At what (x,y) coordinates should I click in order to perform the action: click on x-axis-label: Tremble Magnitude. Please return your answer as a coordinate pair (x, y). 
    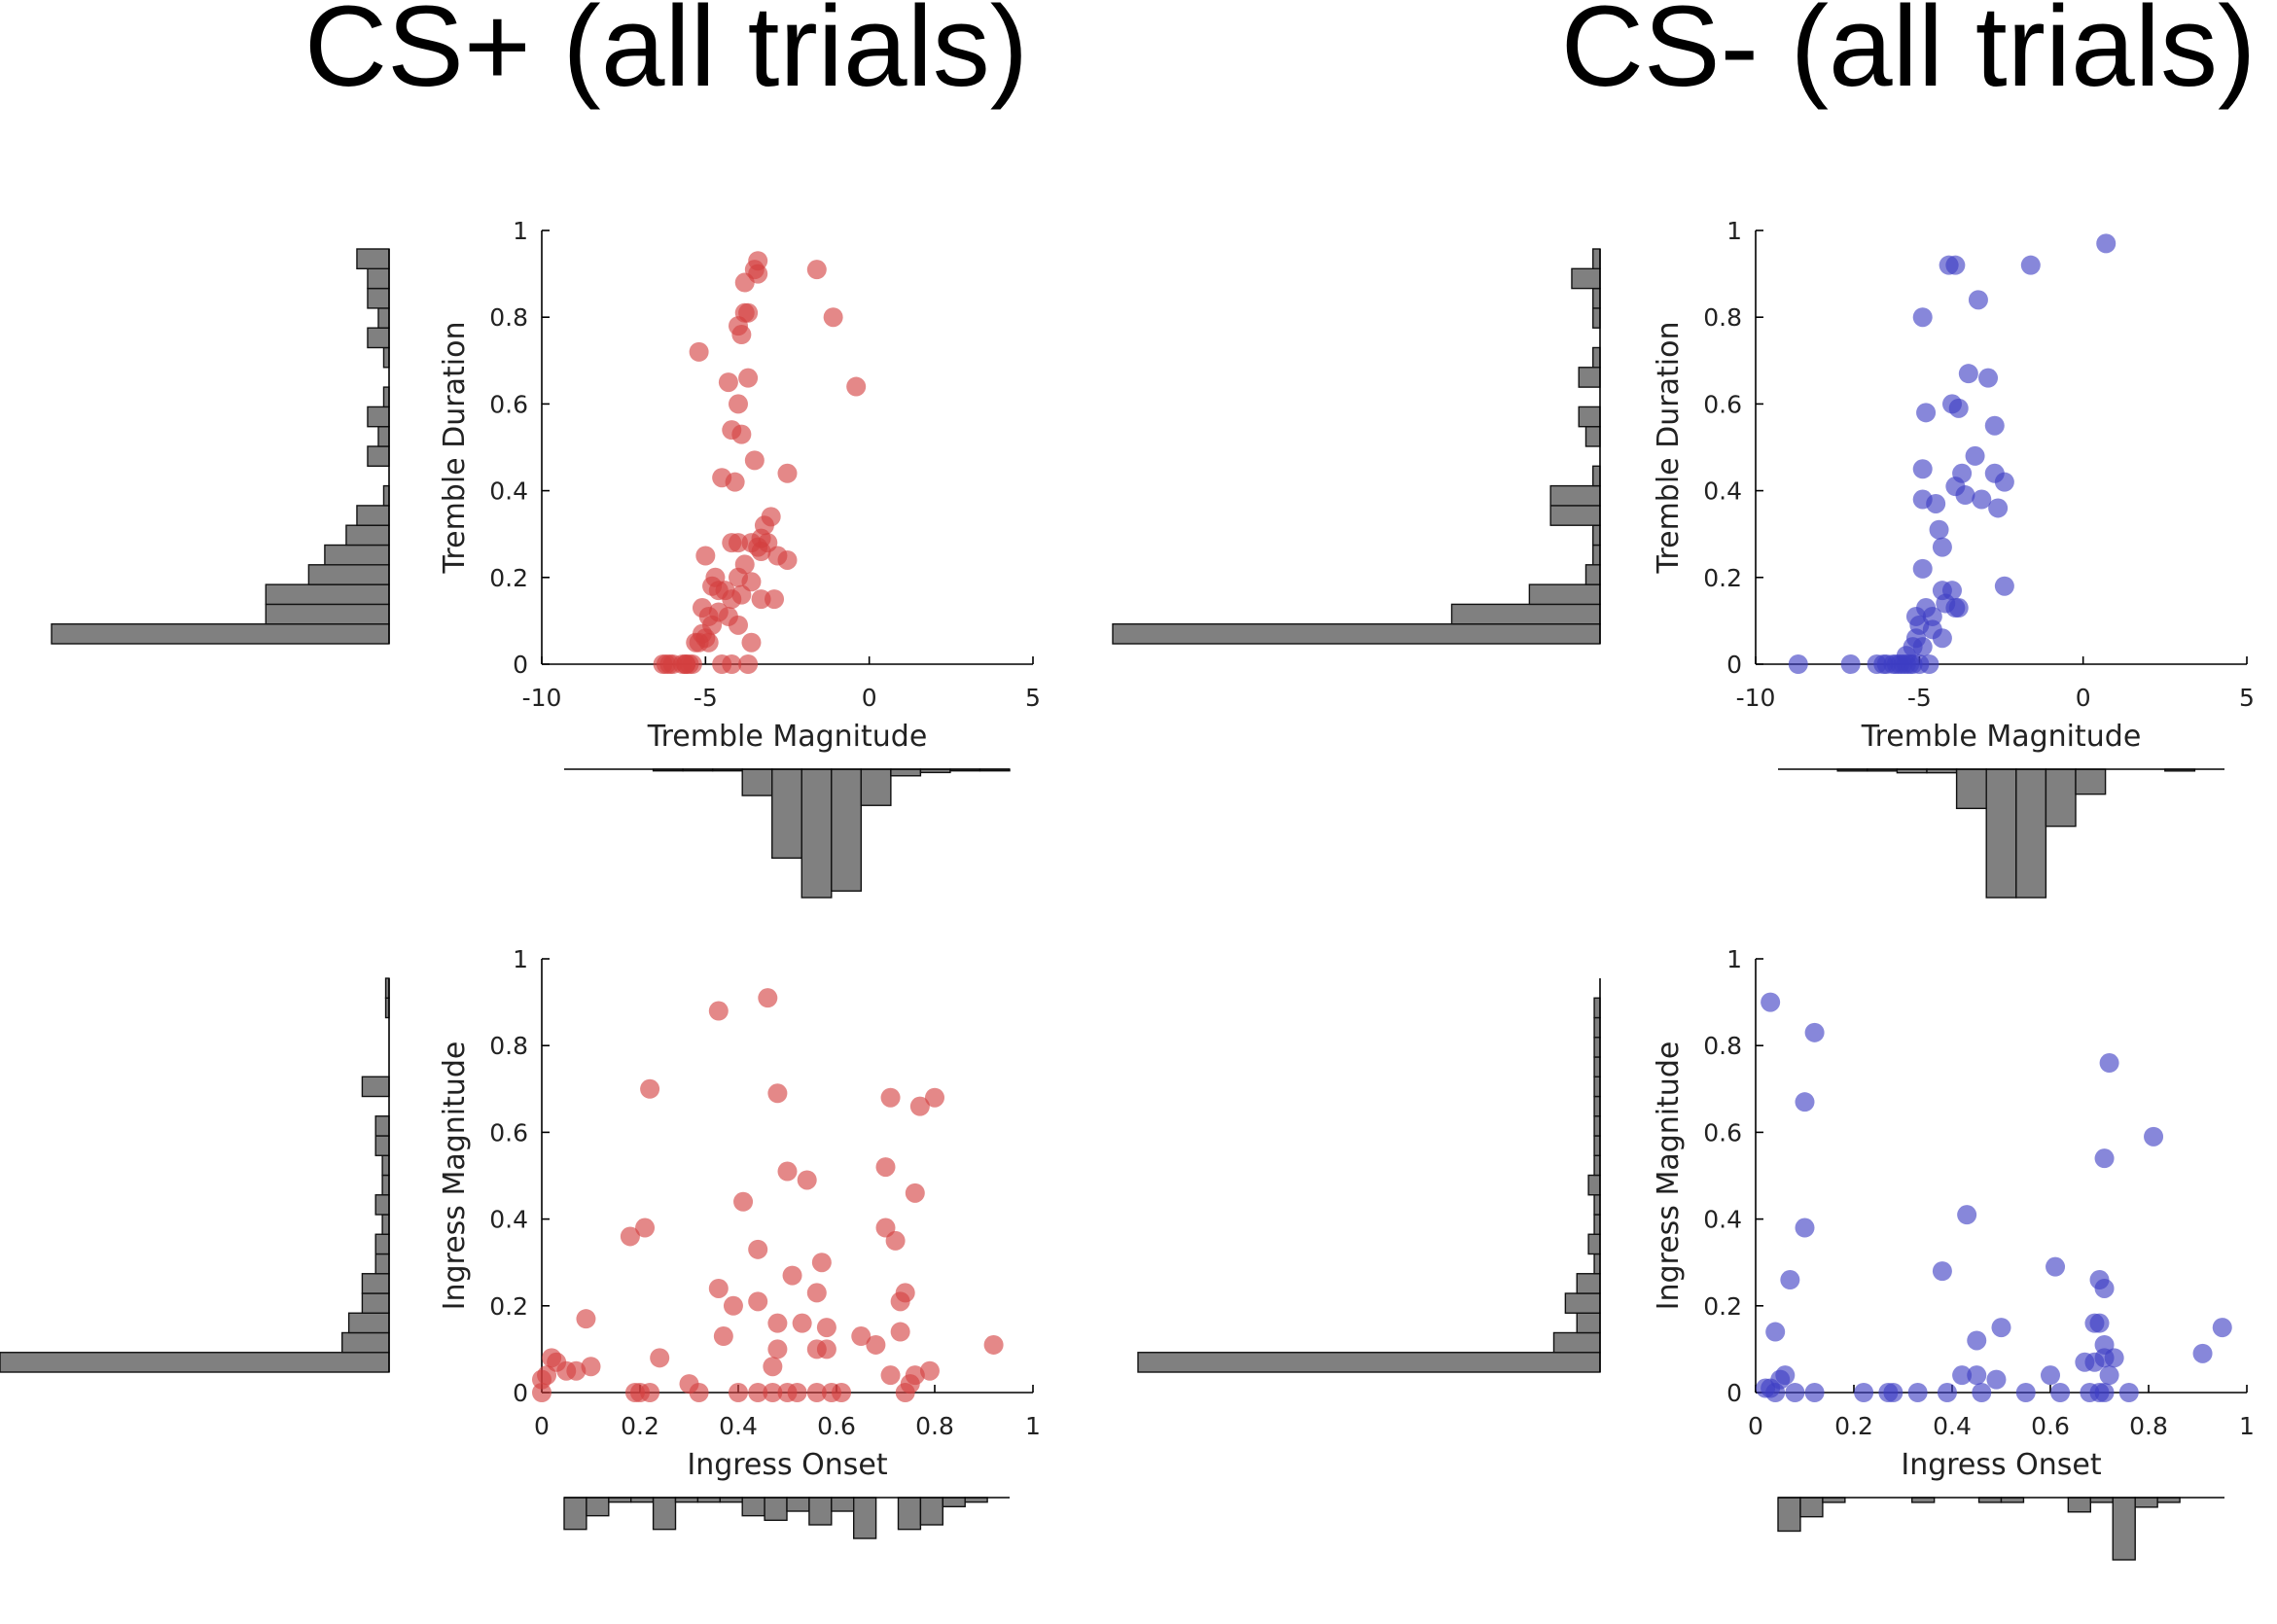
    Looking at the image, I should click on (788, 737).